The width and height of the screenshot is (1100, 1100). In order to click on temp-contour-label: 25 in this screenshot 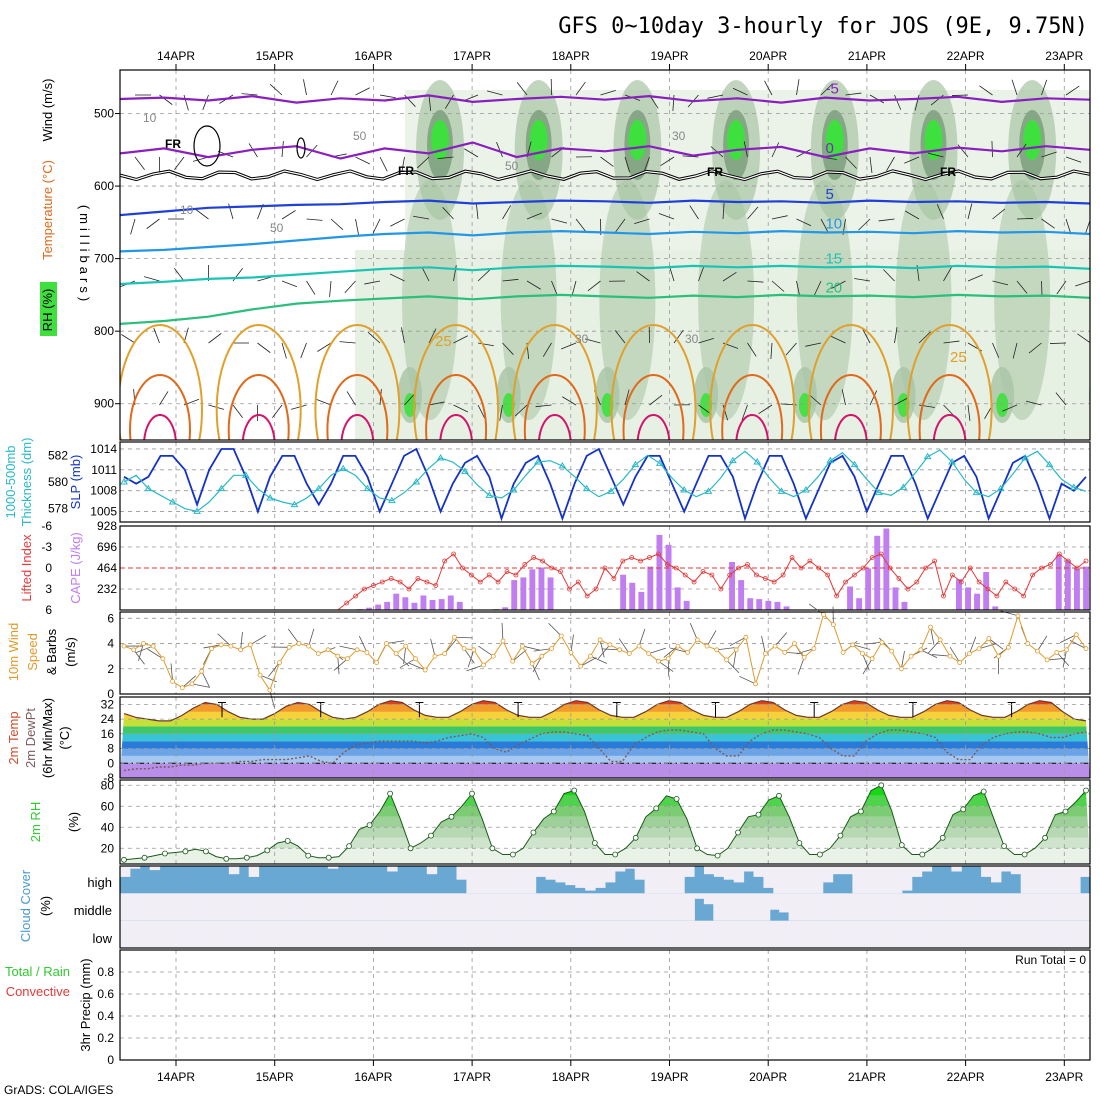, I will do `click(443, 341)`.